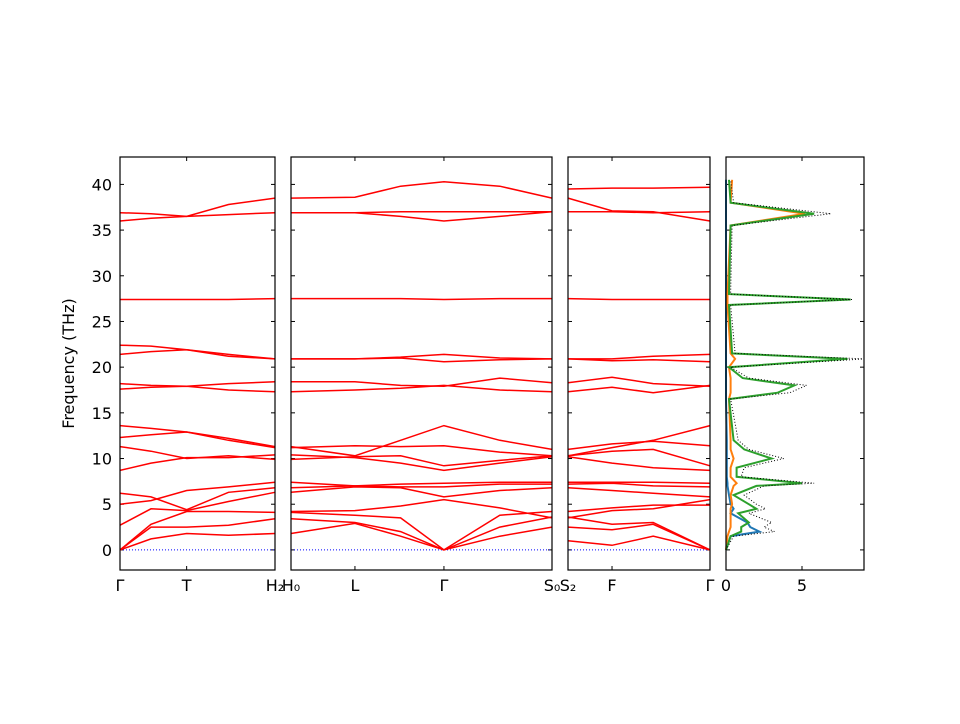 The image size is (960, 724). Describe the element at coordinates (107, 550) in the screenshot. I see `y-tick-label: 0` at that location.